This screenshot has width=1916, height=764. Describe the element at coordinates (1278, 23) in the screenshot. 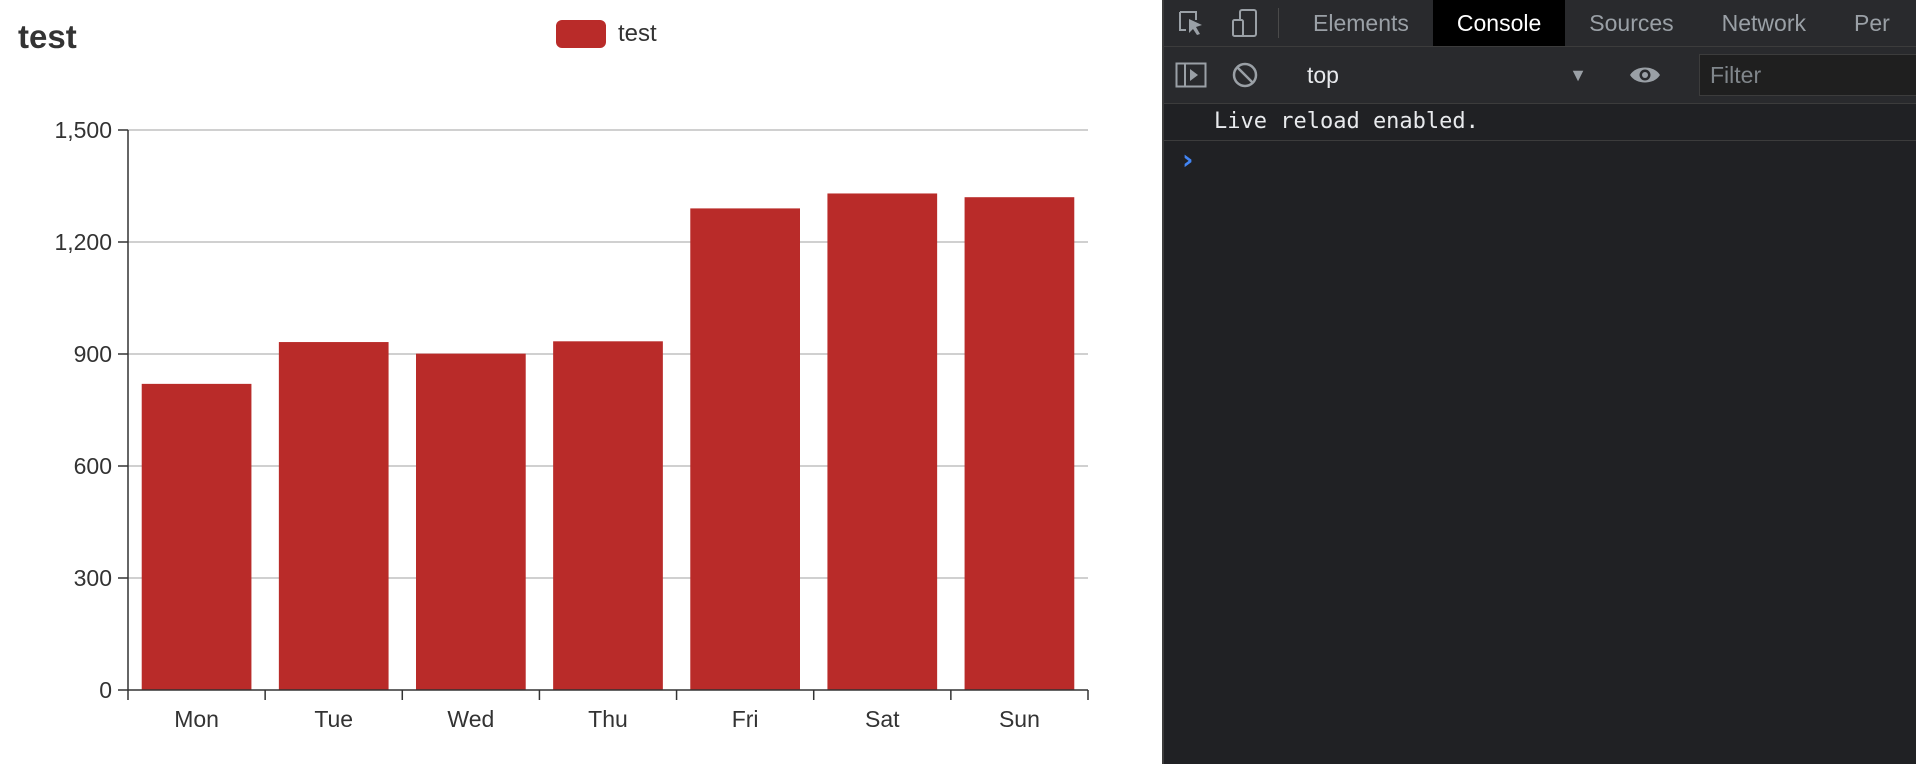

I see `toolbar-divider` at that location.